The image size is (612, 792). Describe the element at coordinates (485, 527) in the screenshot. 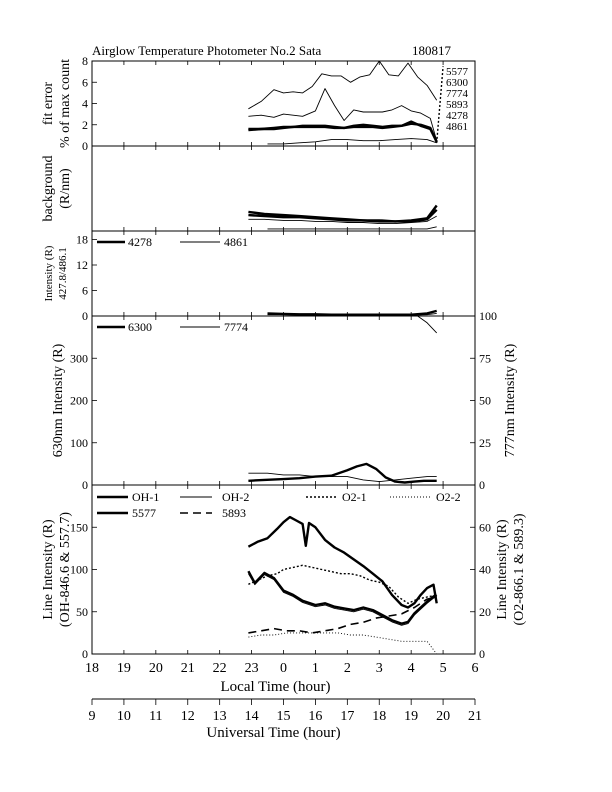

I see `y-tick-label-right: 60` at that location.